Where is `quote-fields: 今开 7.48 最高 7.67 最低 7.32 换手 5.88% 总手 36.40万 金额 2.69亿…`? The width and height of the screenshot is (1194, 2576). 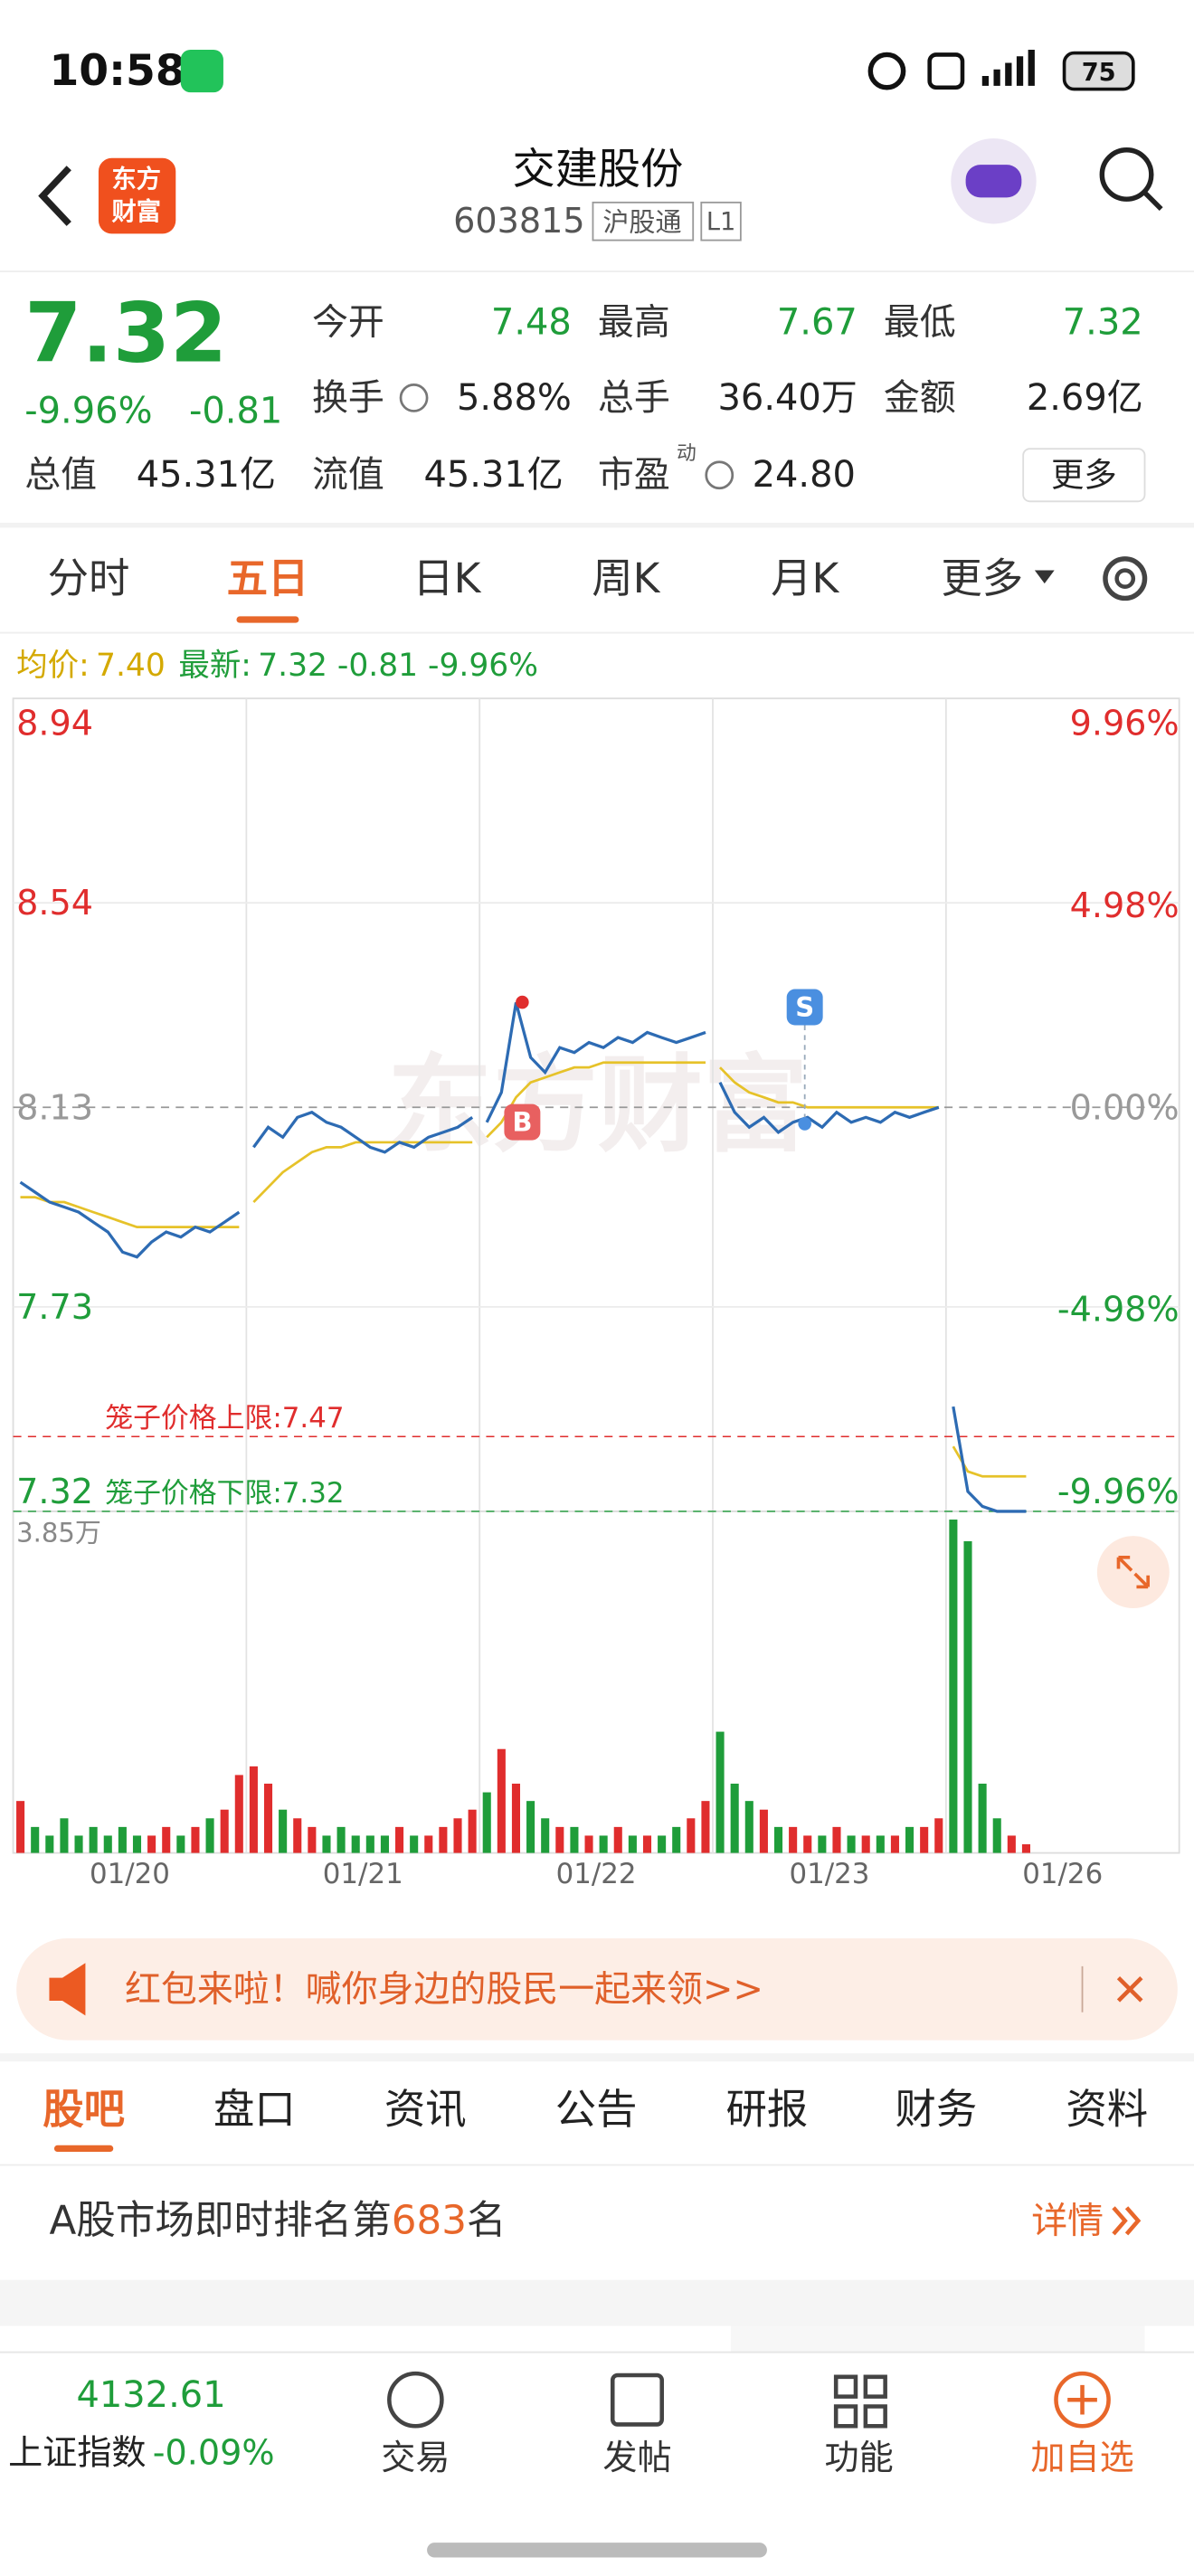
quote-fields: 今开 7.48 最高 7.67 最低 7.32 换手 5.88% 总手 36.40万 金额 2.69亿… is located at coordinates (583, 399).